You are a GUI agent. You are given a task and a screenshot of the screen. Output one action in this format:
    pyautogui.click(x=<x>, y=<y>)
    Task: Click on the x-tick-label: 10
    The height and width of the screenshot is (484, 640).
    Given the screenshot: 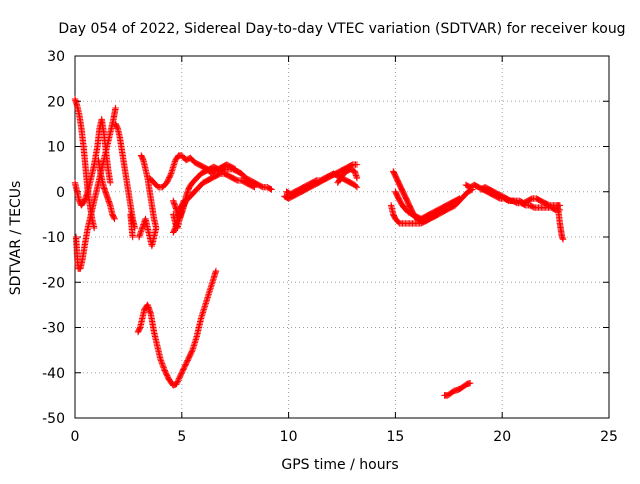 What is the action you would take?
    pyautogui.click(x=289, y=437)
    